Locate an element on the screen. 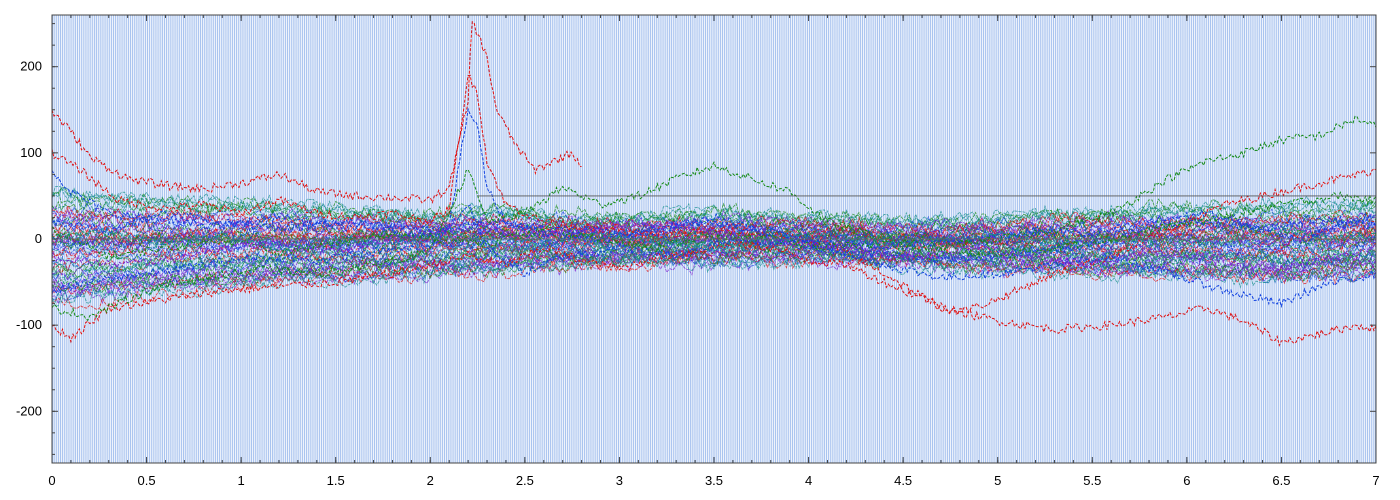 This screenshot has height=500, width=1400. y-tick-label: 0 is located at coordinates (38, 238).